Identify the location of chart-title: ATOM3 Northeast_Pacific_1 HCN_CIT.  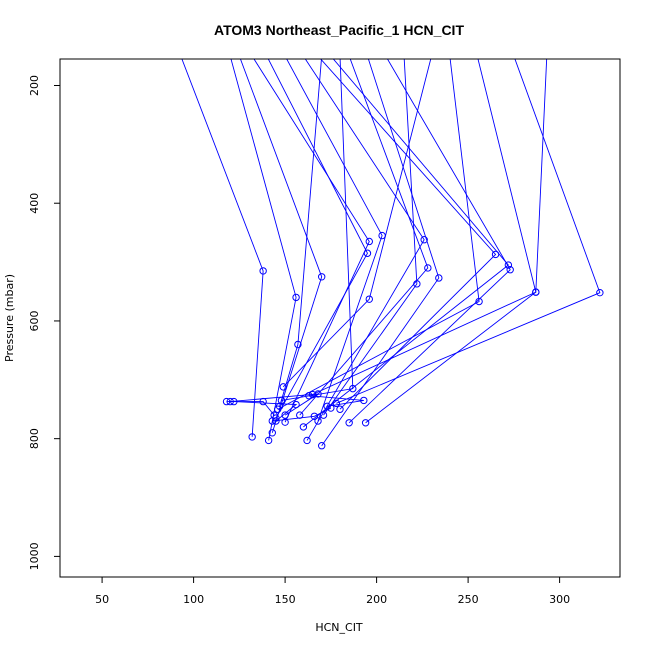
(339, 30).